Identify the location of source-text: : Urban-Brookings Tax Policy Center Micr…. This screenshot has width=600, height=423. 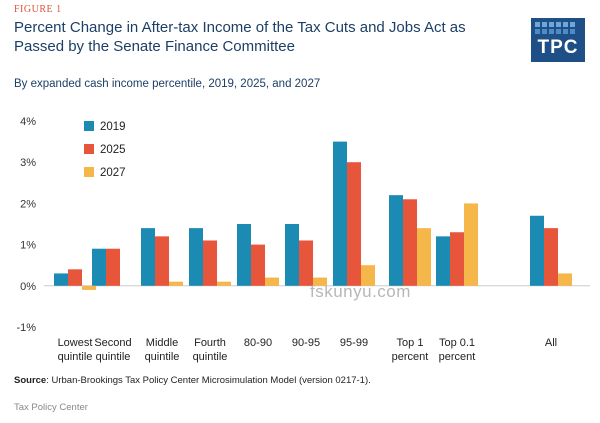
(208, 380).